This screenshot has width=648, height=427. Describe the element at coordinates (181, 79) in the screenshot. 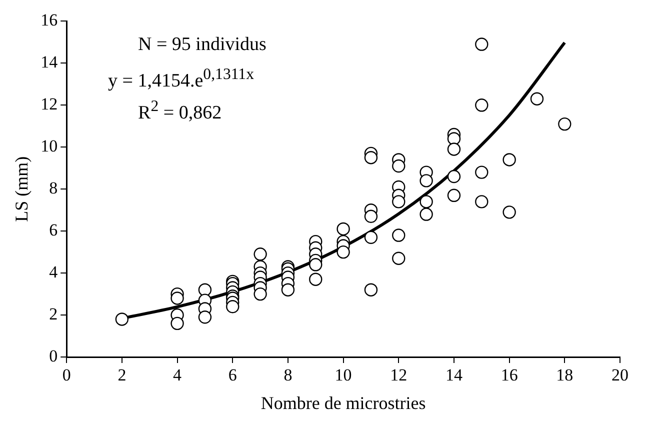

I see `annotation: y = 1,4154.e$^{0,1311x}$` at that location.